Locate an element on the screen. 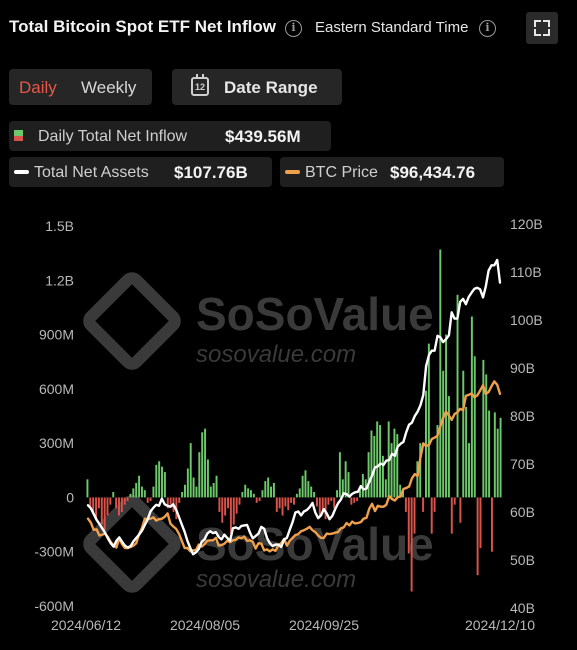 This screenshot has height=650, width=577. btc-swatch is located at coordinates (292, 172).